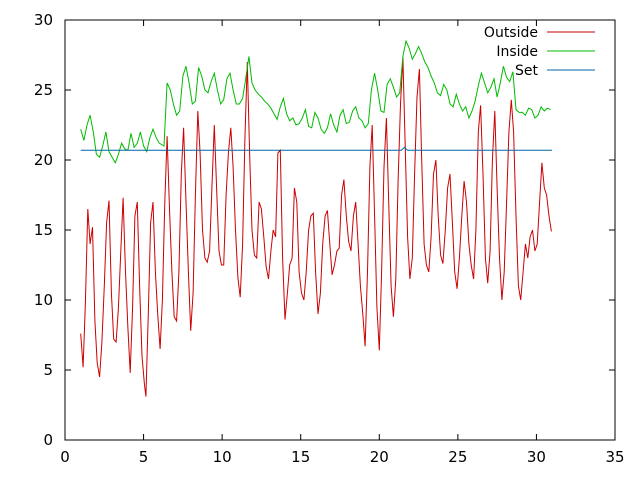 The width and height of the screenshot is (640, 480). I want to click on x-tick-label: 30, so click(536, 457).